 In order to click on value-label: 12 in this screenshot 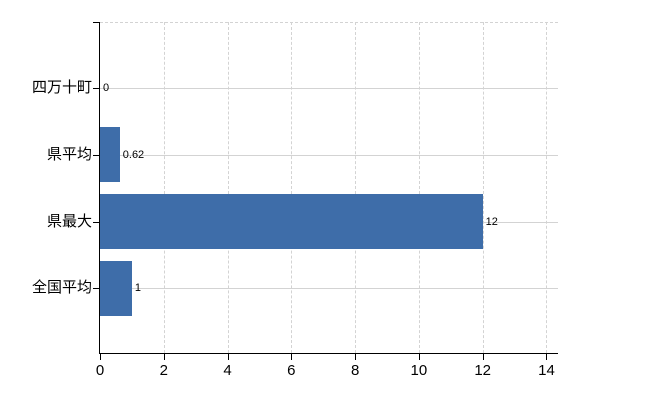, I will do `click(491, 221)`.